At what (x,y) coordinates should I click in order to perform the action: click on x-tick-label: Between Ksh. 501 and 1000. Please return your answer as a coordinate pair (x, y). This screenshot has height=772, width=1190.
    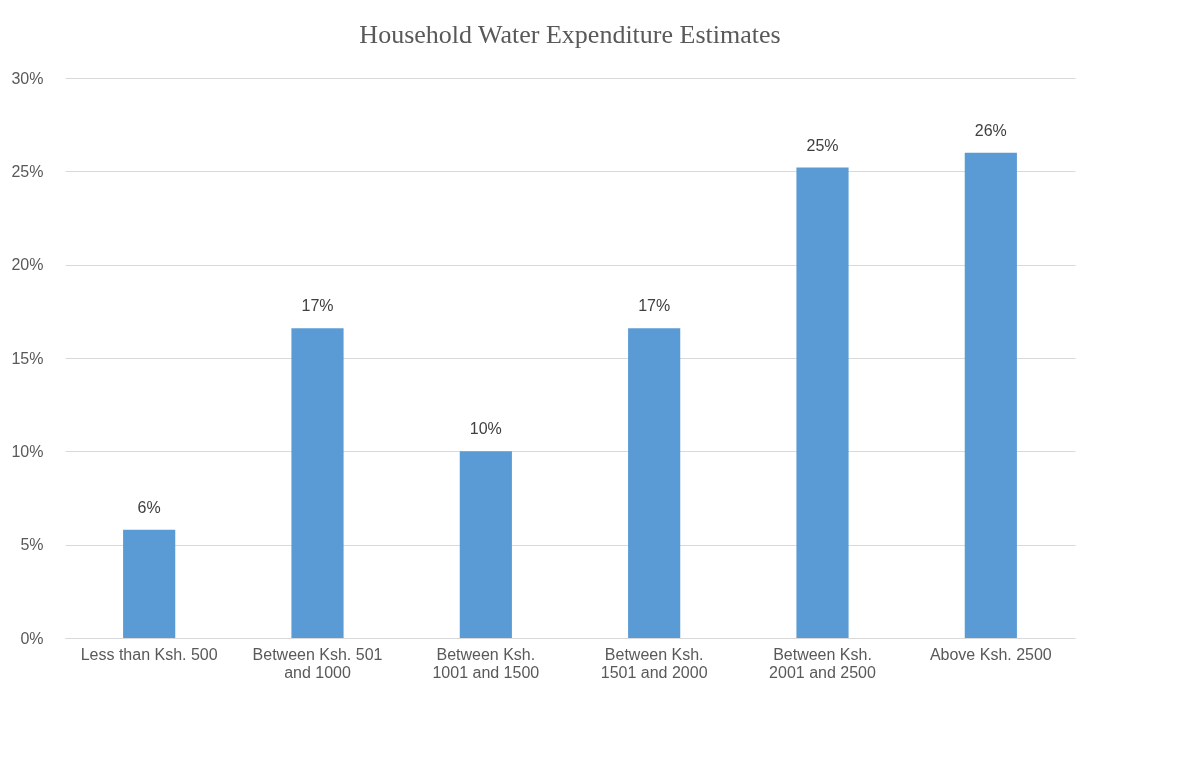
    Looking at the image, I should click on (317, 663).